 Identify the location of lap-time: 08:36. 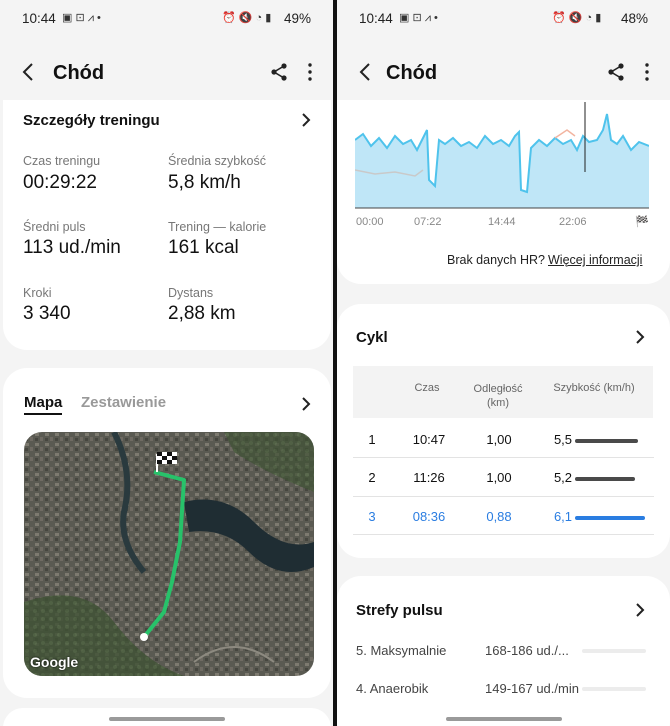
(429, 516).